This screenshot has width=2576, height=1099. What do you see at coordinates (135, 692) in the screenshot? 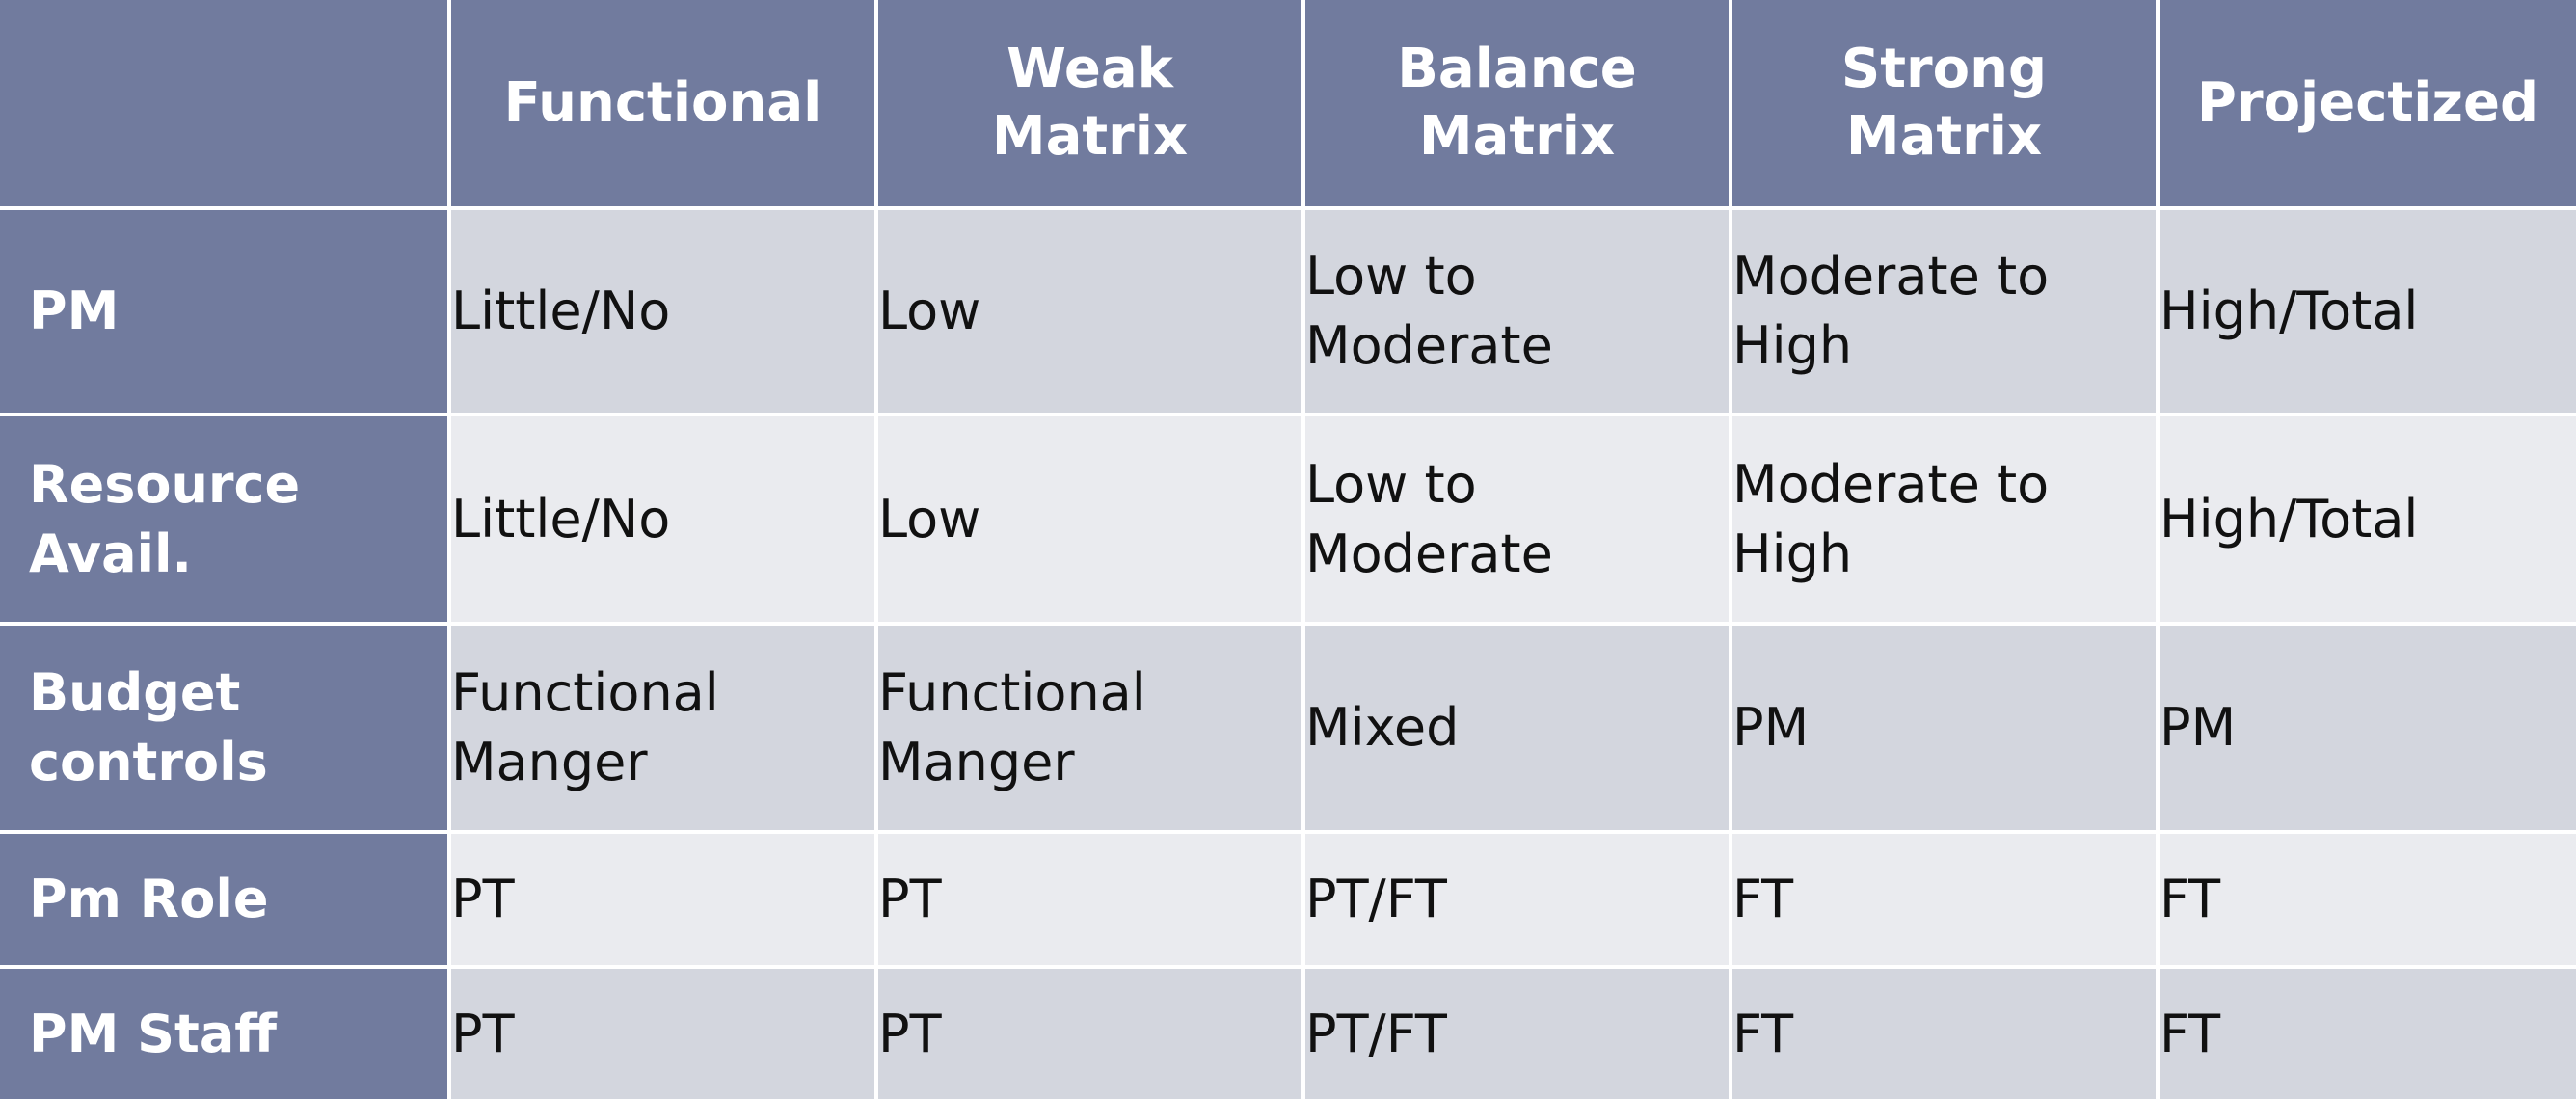
I see `row-header-line: Budget` at bounding box center [135, 692].